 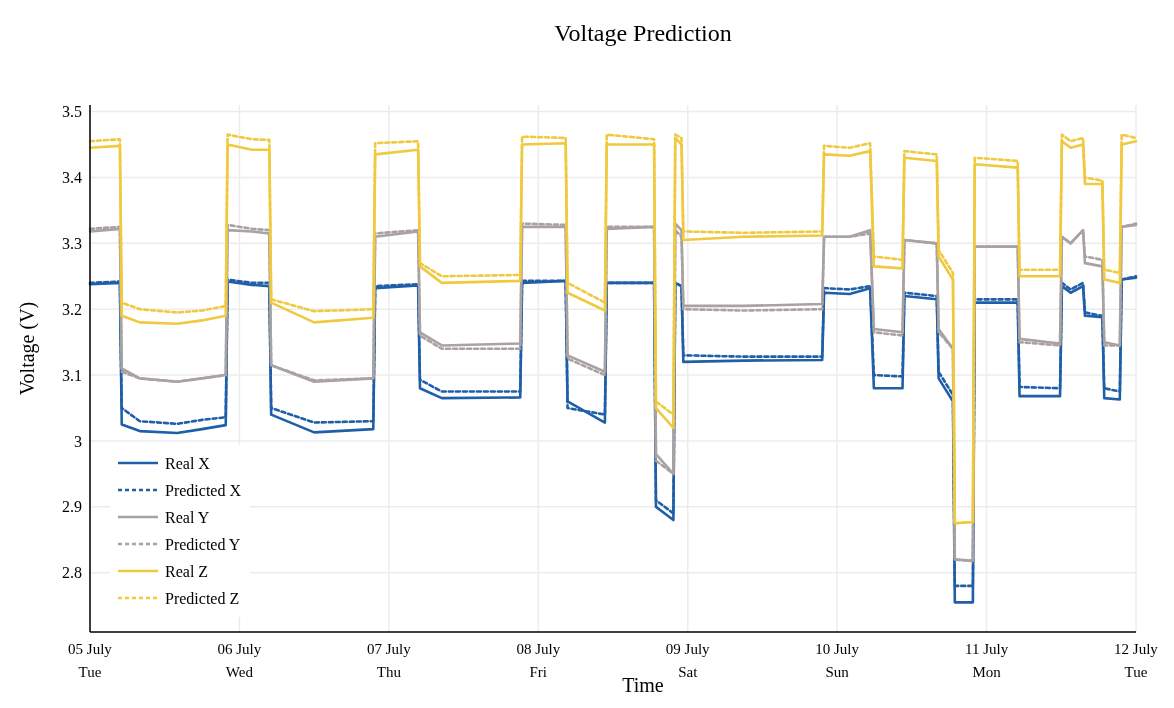 I want to click on legend-label: Real X, so click(x=188, y=463).